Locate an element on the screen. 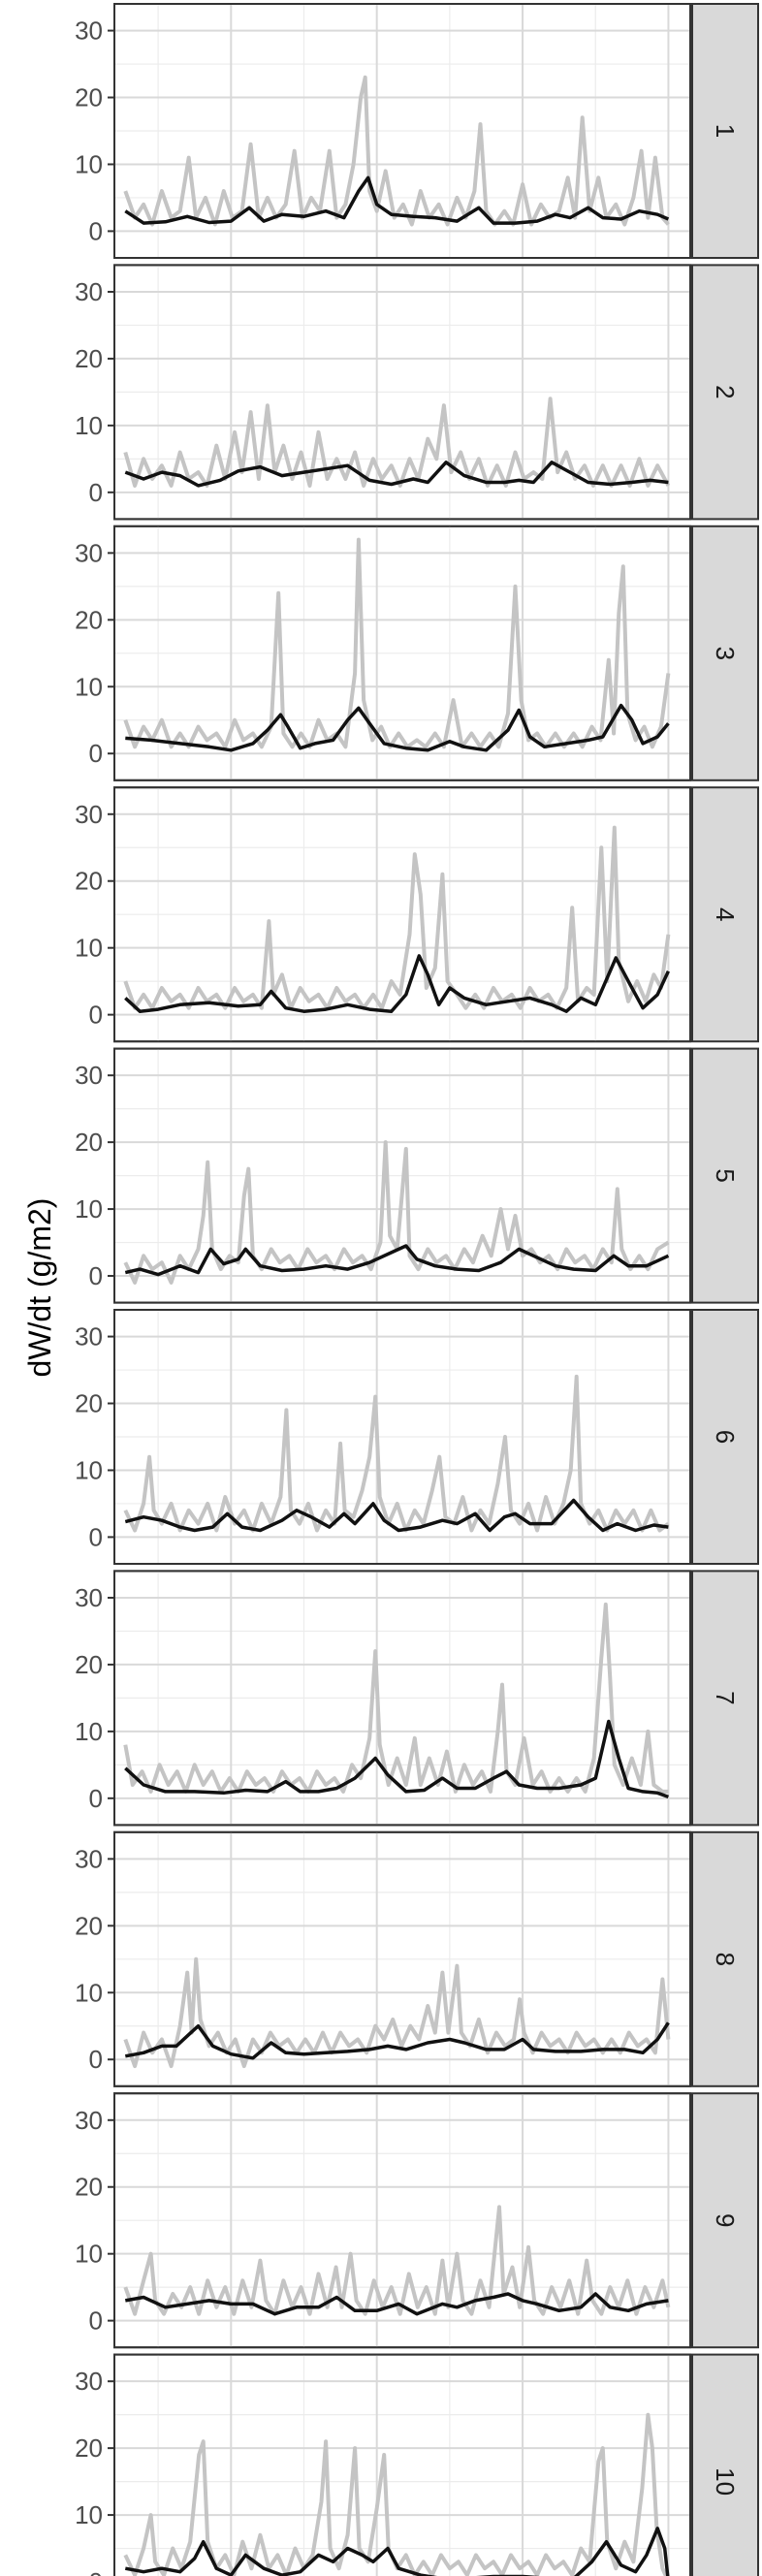  panel-8: 0 10 20 30 8 is located at coordinates (417, 1958).